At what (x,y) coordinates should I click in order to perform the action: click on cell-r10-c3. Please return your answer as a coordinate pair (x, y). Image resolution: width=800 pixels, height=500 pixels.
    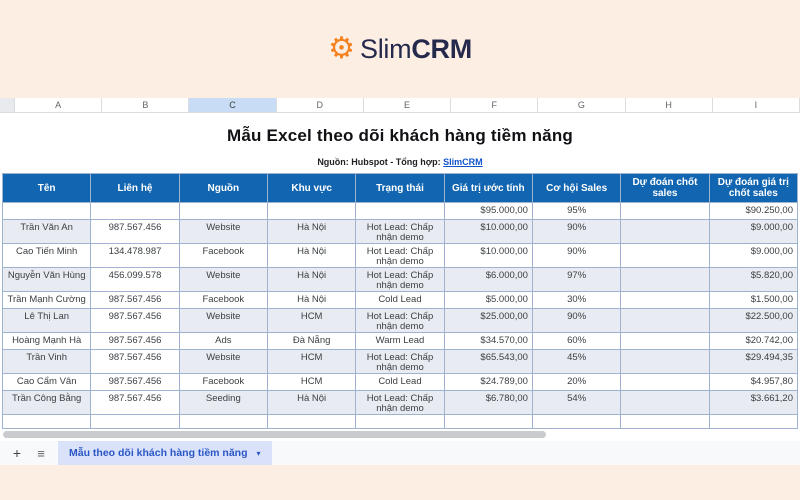
    Looking at the image, I should click on (311, 421).